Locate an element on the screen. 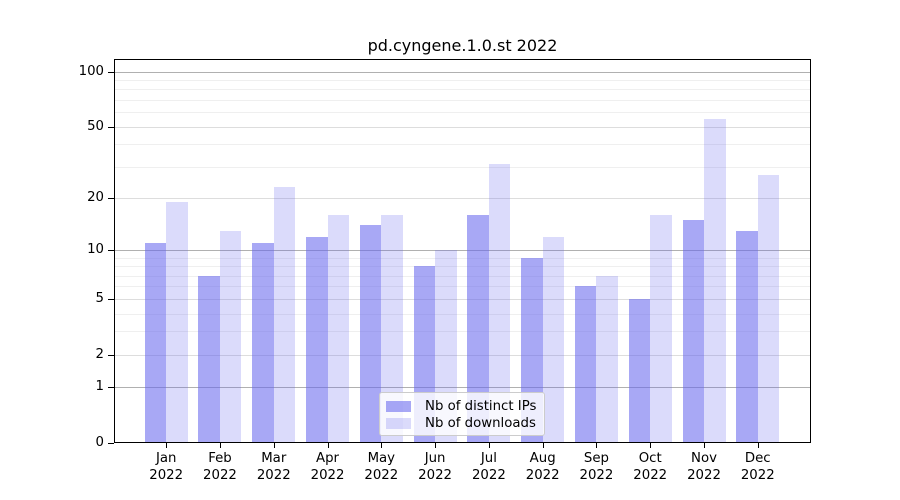 The width and height of the screenshot is (900, 500). x-tick-jan is located at coordinates (167, 445).